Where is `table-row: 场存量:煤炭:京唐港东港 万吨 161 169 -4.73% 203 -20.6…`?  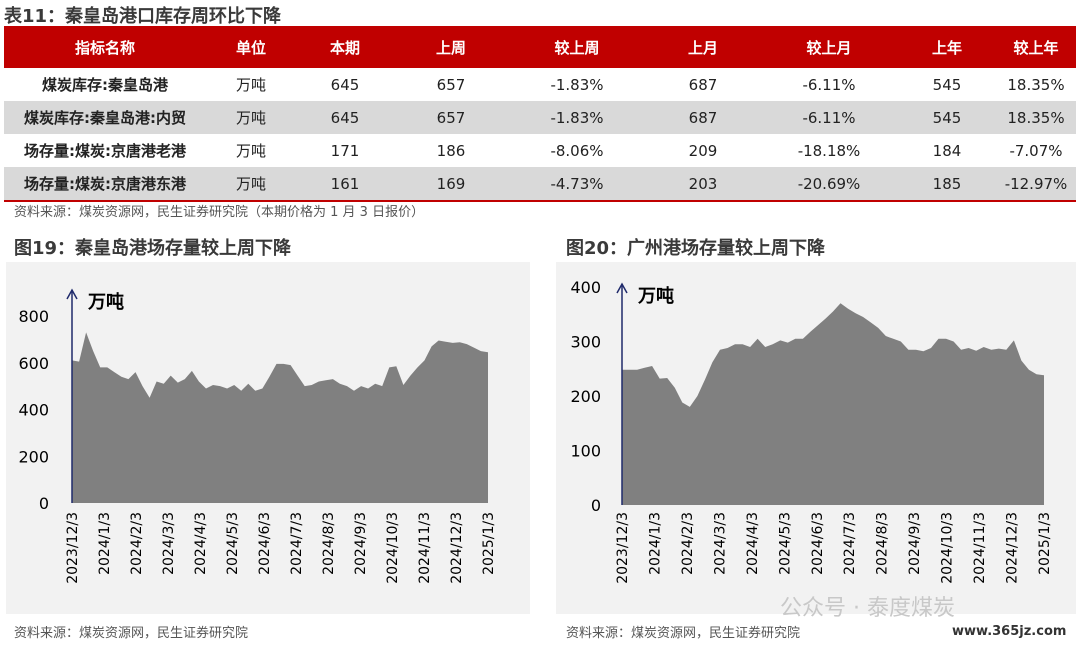
table-row: 场存量:煤炭:京唐港东港 万吨 161 169 -4.73% 203 -20.6… is located at coordinates (540, 184).